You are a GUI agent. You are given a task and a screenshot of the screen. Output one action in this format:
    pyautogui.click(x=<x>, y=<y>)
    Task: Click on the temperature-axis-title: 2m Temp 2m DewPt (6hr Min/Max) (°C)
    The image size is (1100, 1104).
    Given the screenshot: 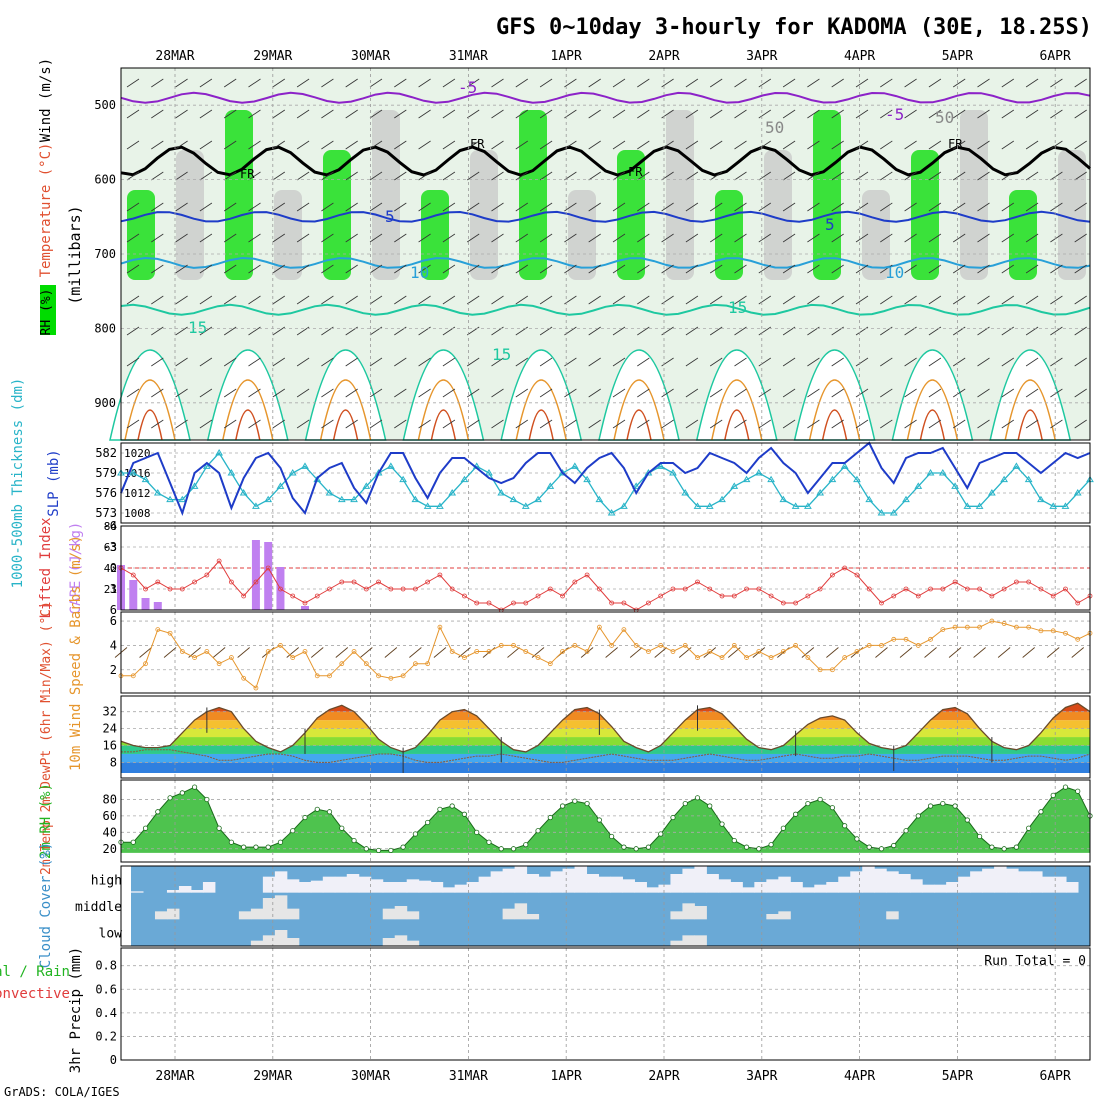 What is the action you would take?
    pyautogui.click(x=46, y=738)
    